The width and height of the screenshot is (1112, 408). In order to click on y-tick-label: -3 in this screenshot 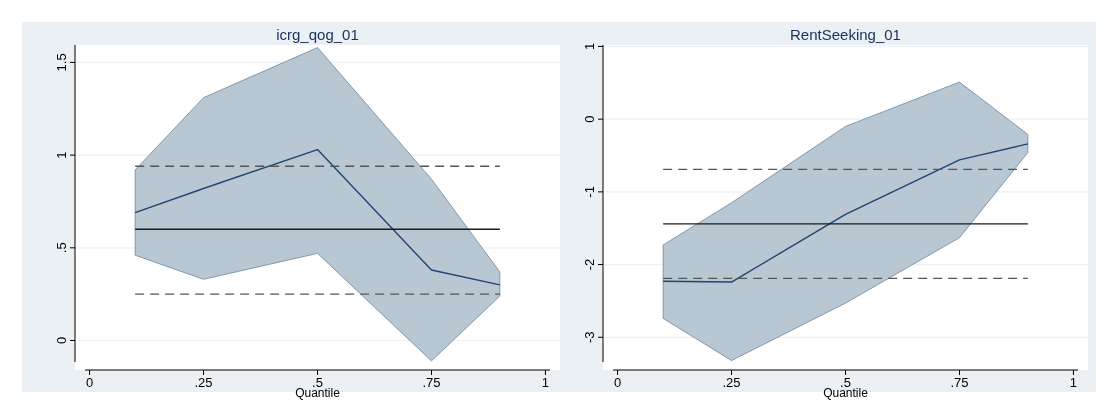, I will do `click(589, 337)`.